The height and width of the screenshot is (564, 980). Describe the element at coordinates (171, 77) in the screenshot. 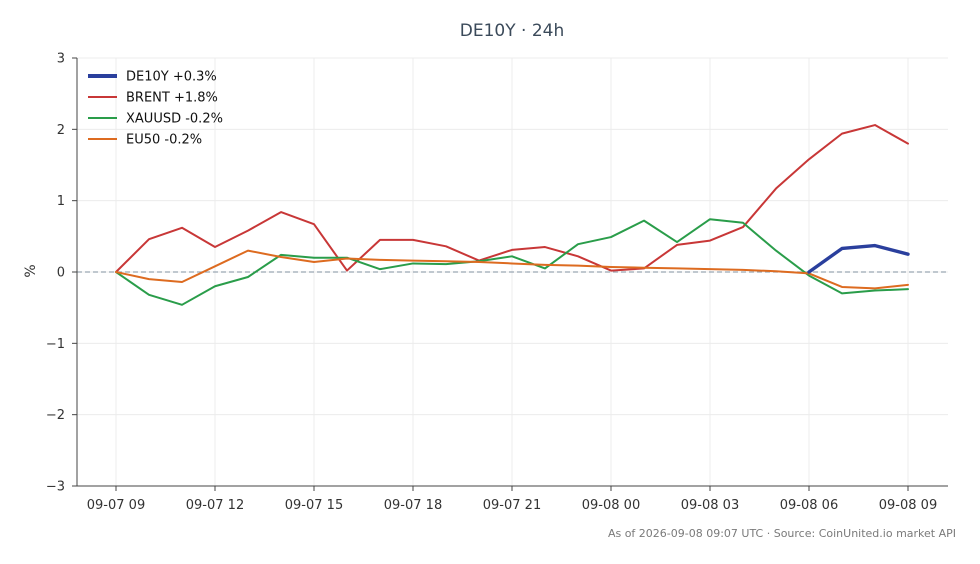

I see `legend-label-de10y: DE10Y +0.3%` at that location.